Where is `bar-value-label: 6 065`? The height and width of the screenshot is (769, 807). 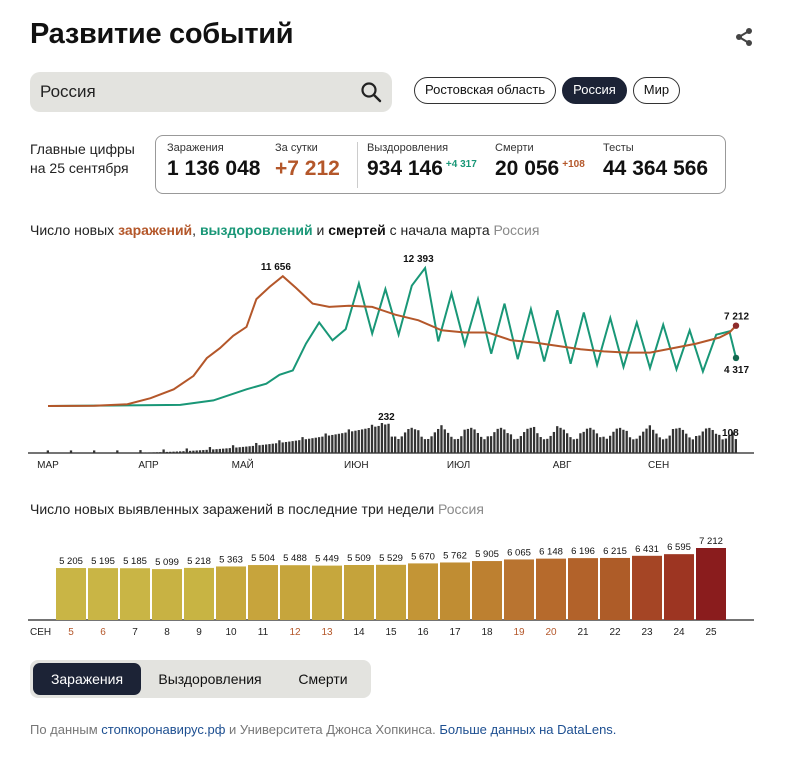 bar-value-label: 6 065 is located at coordinates (519, 552).